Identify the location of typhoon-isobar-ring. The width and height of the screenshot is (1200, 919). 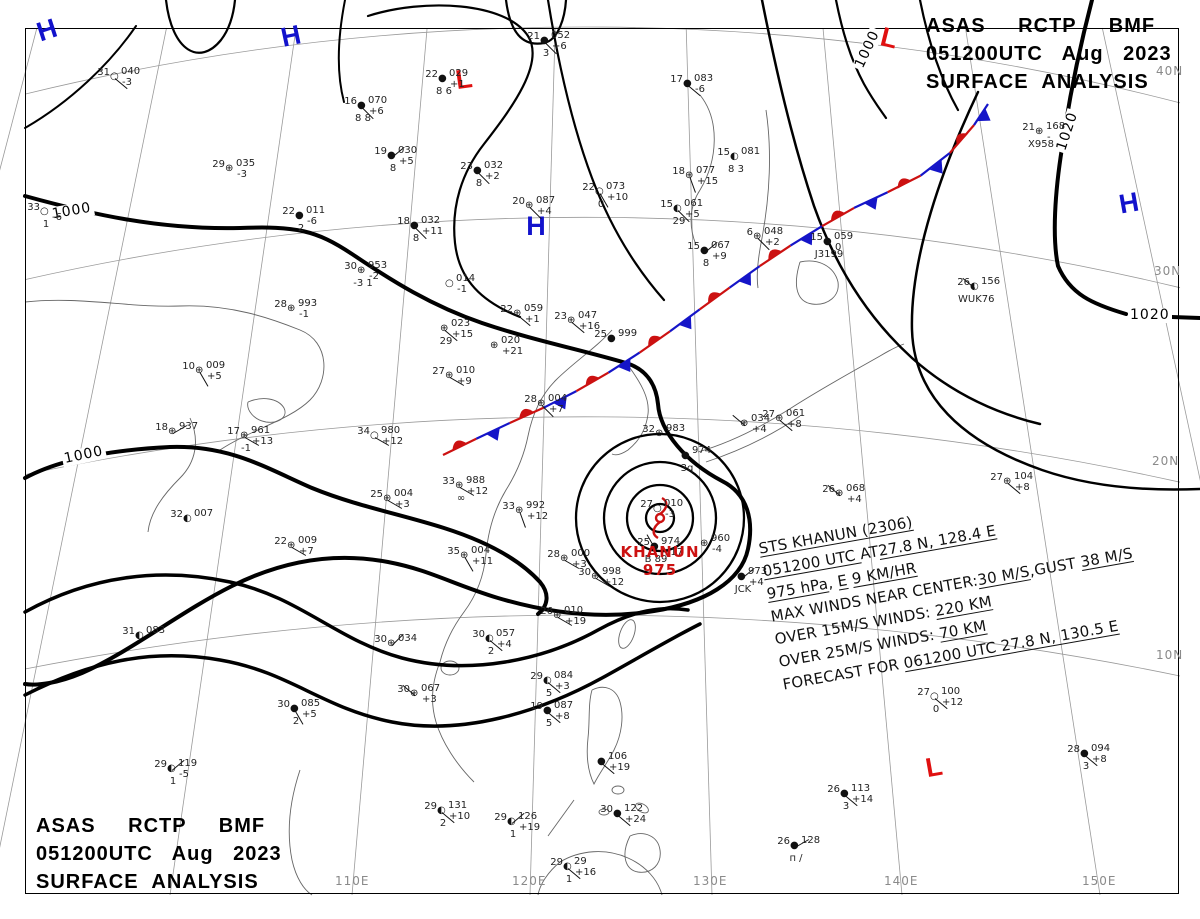
(660, 518).